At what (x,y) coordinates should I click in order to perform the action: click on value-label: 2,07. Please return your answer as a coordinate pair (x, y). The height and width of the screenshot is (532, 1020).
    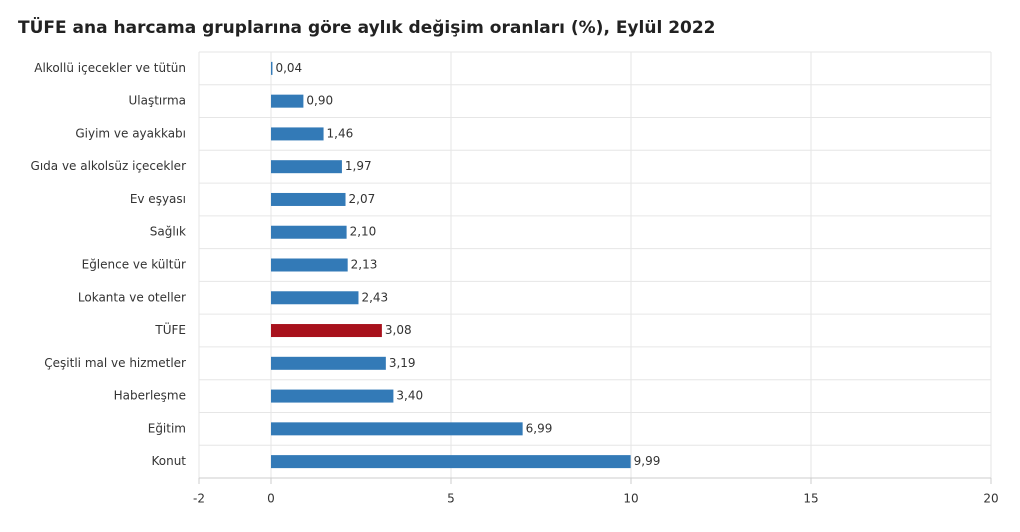
    Looking at the image, I should click on (362, 199).